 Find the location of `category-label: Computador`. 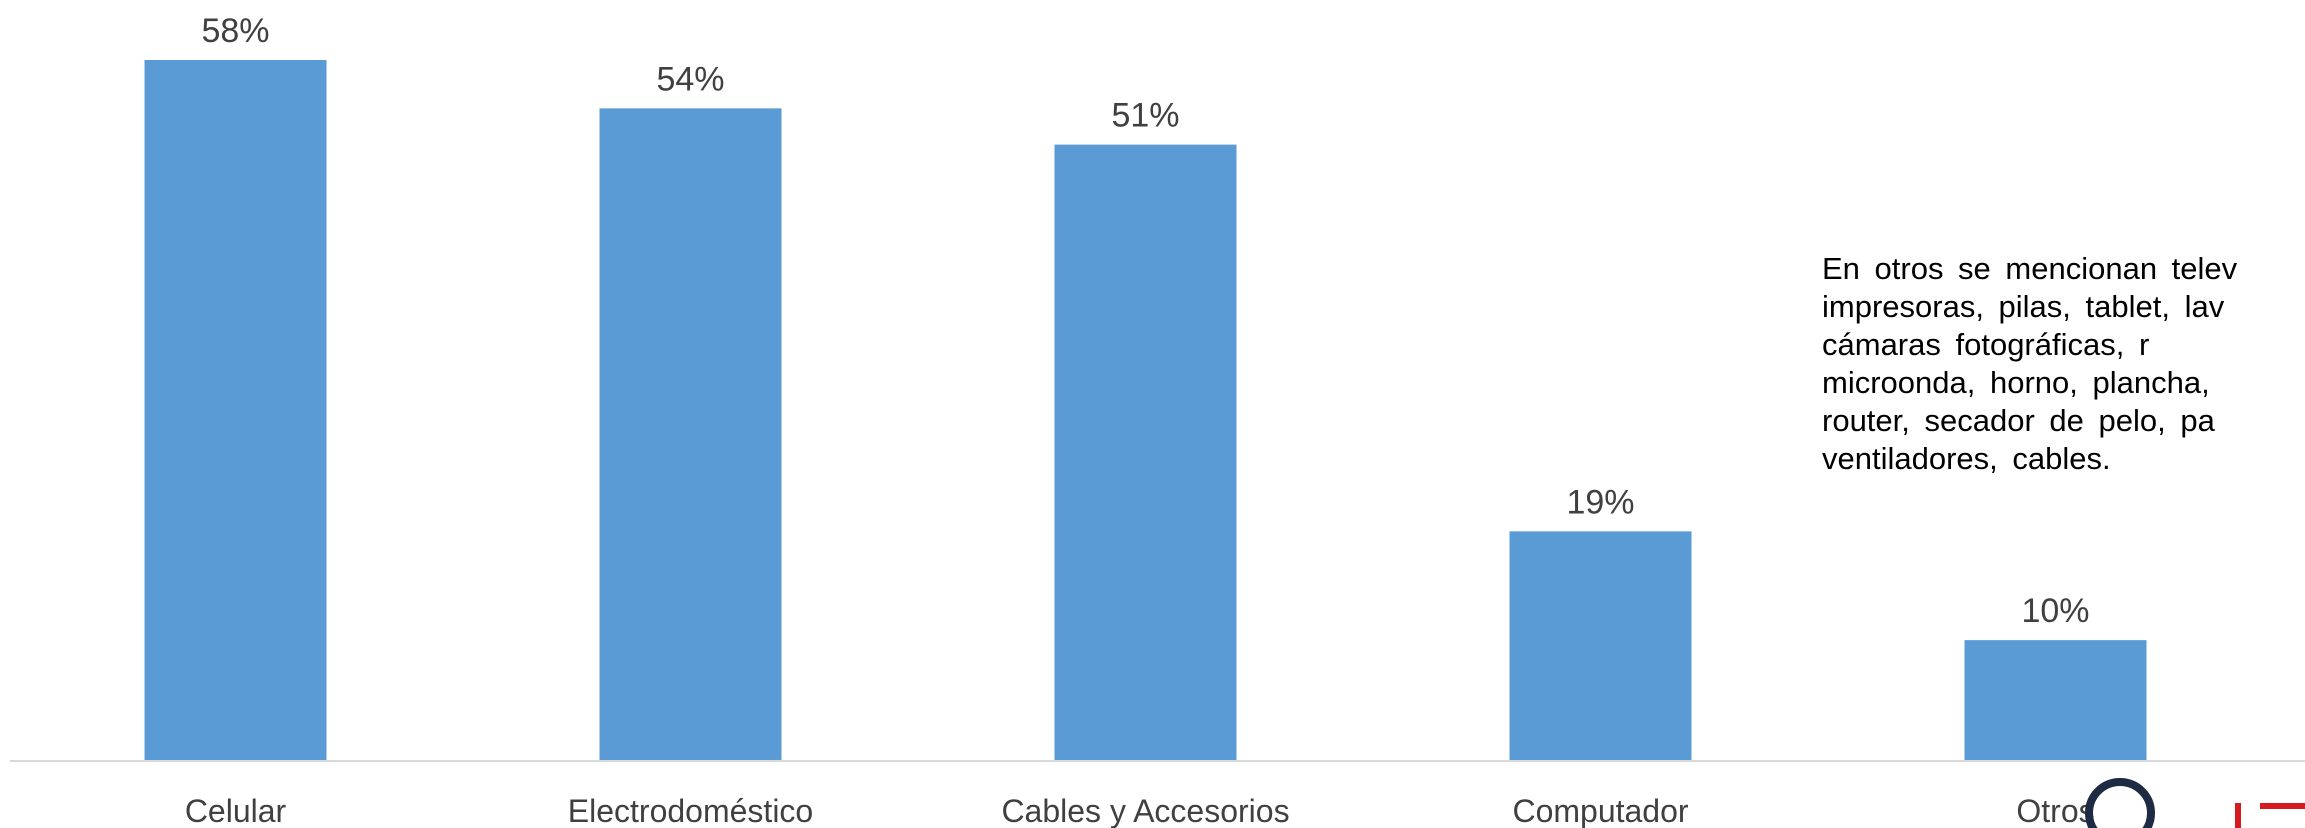

category-label: Computador is located at coordinates (1600, 810).